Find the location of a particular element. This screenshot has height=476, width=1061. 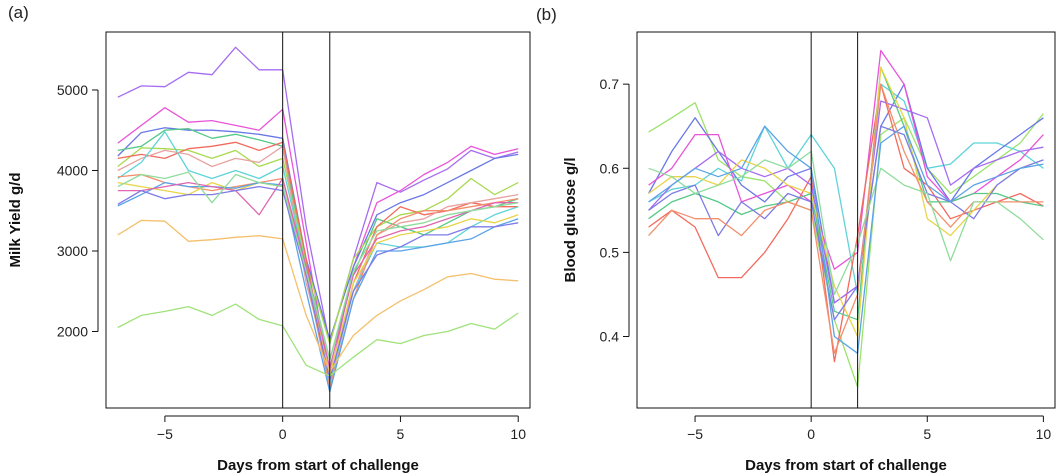

y-tick-label: 0.6 is located at coordinates (610, 168).